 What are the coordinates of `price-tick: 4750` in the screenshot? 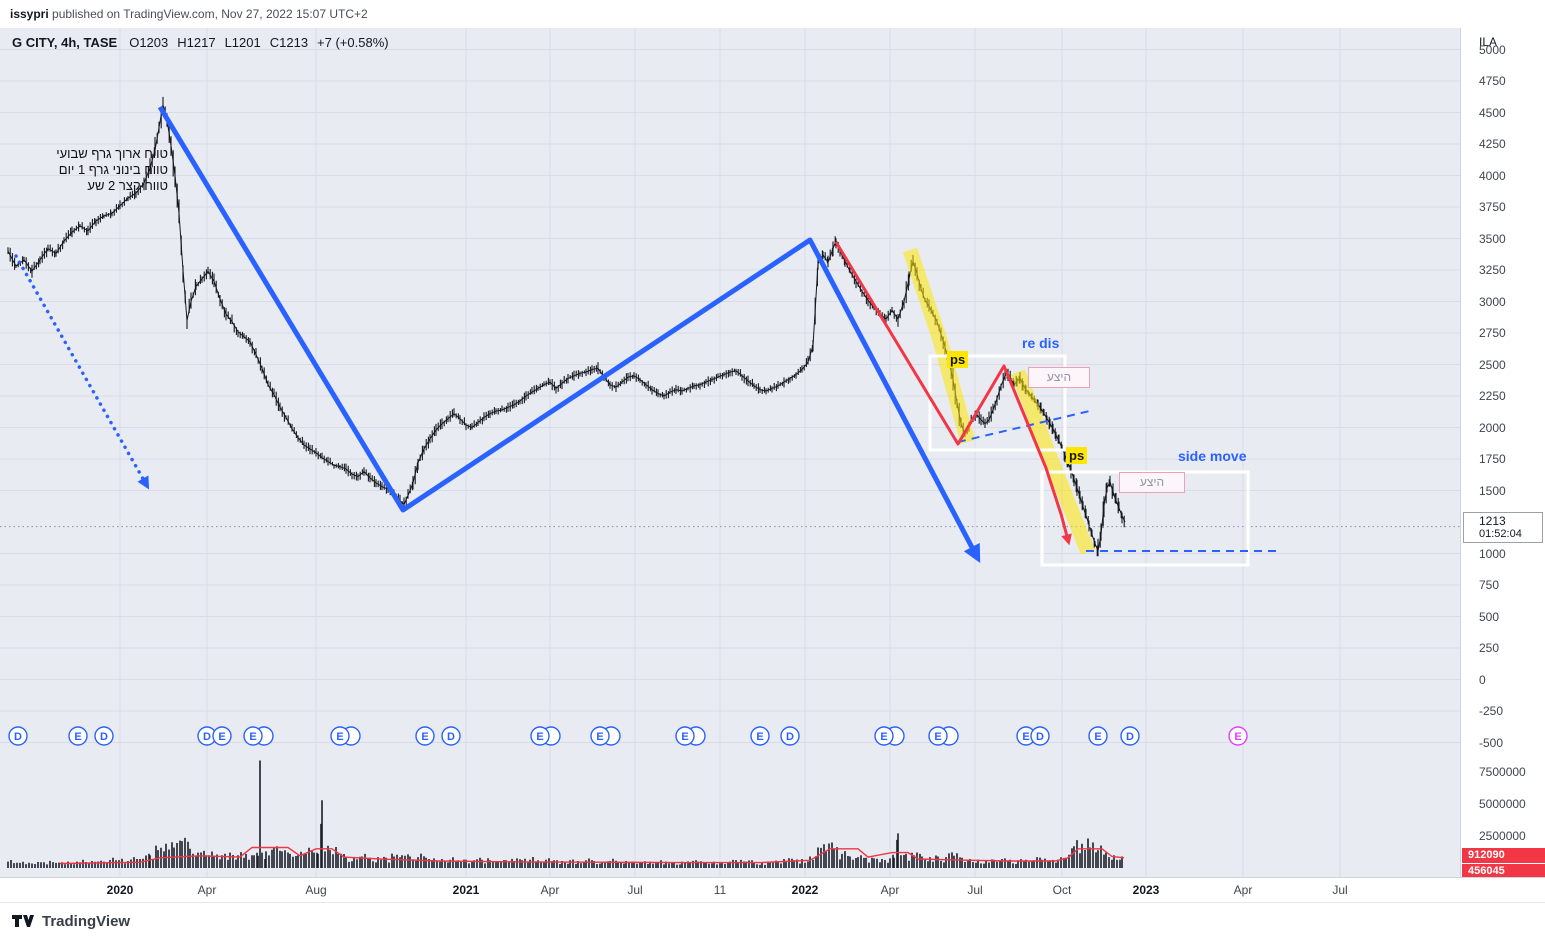 It's located at (1492, 81).